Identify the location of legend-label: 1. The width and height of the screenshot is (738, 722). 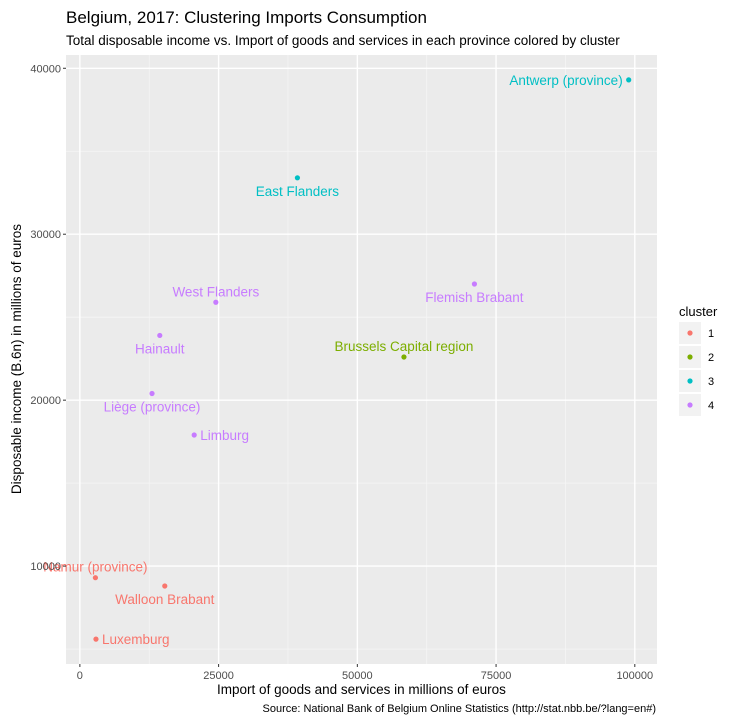
(711, 334).